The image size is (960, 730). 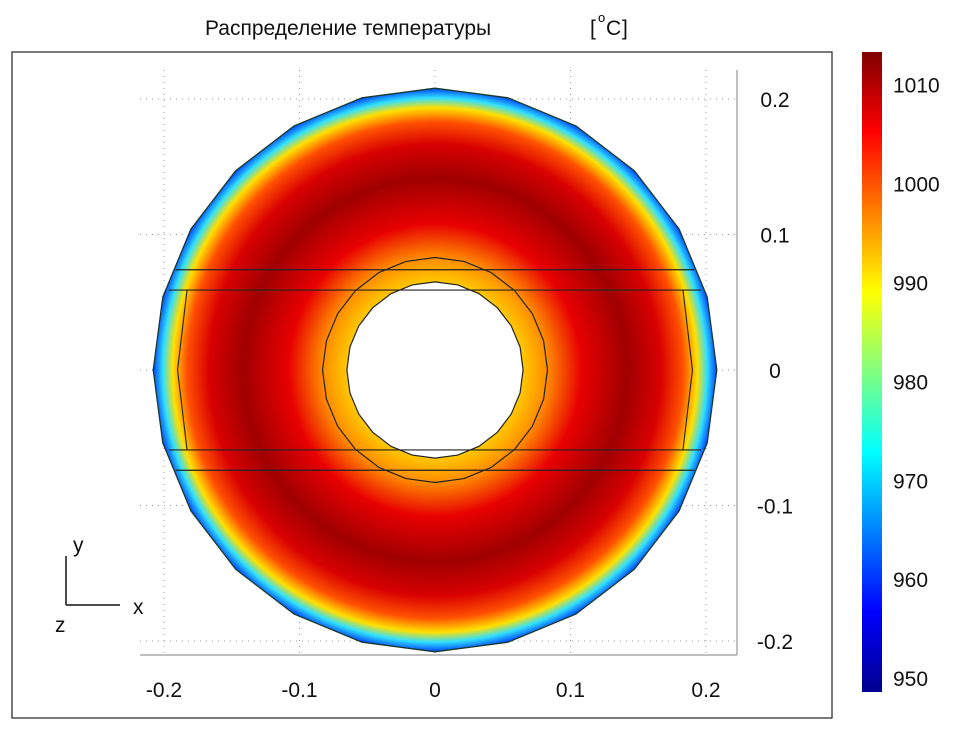 I want to click on y-tick-label: 0.2, so click(x=774, y=100).